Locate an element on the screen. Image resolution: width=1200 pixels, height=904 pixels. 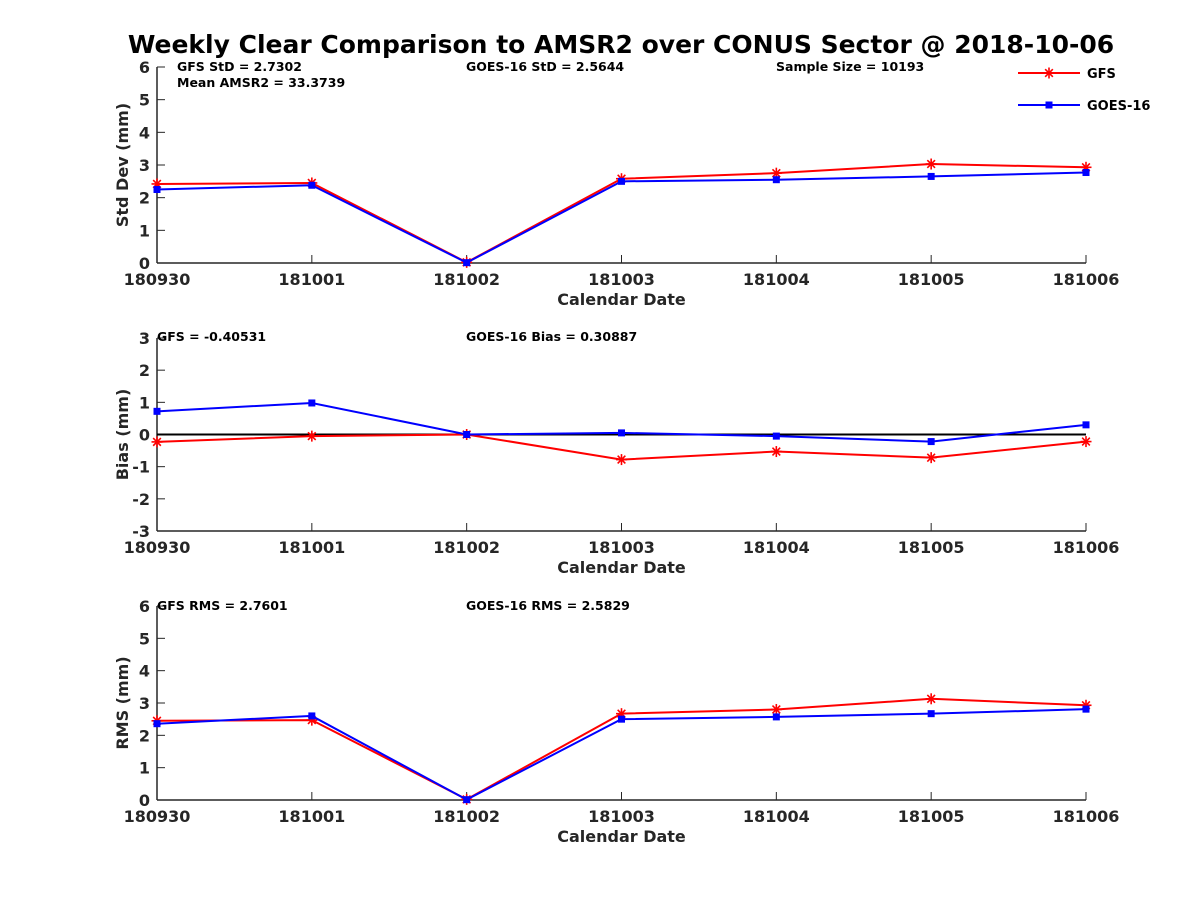
stat-annotation: GFS RMS = 2.7601 is located at coordinates (222, 605).